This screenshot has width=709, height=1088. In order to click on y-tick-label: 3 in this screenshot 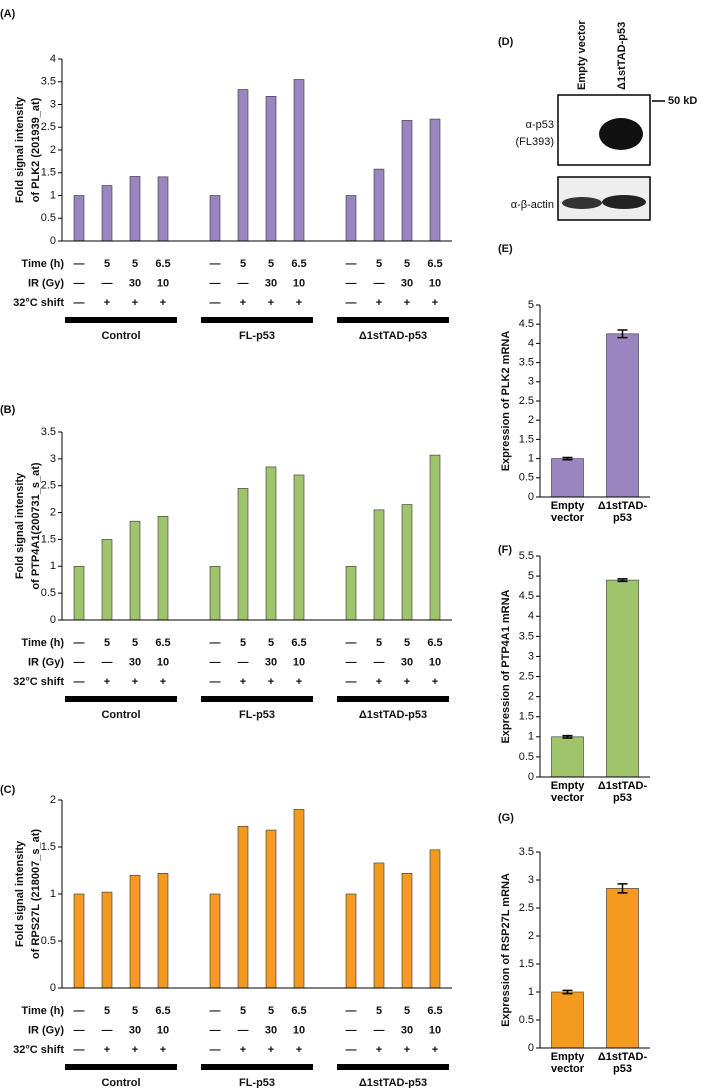, I will do `click(53, 104)`.